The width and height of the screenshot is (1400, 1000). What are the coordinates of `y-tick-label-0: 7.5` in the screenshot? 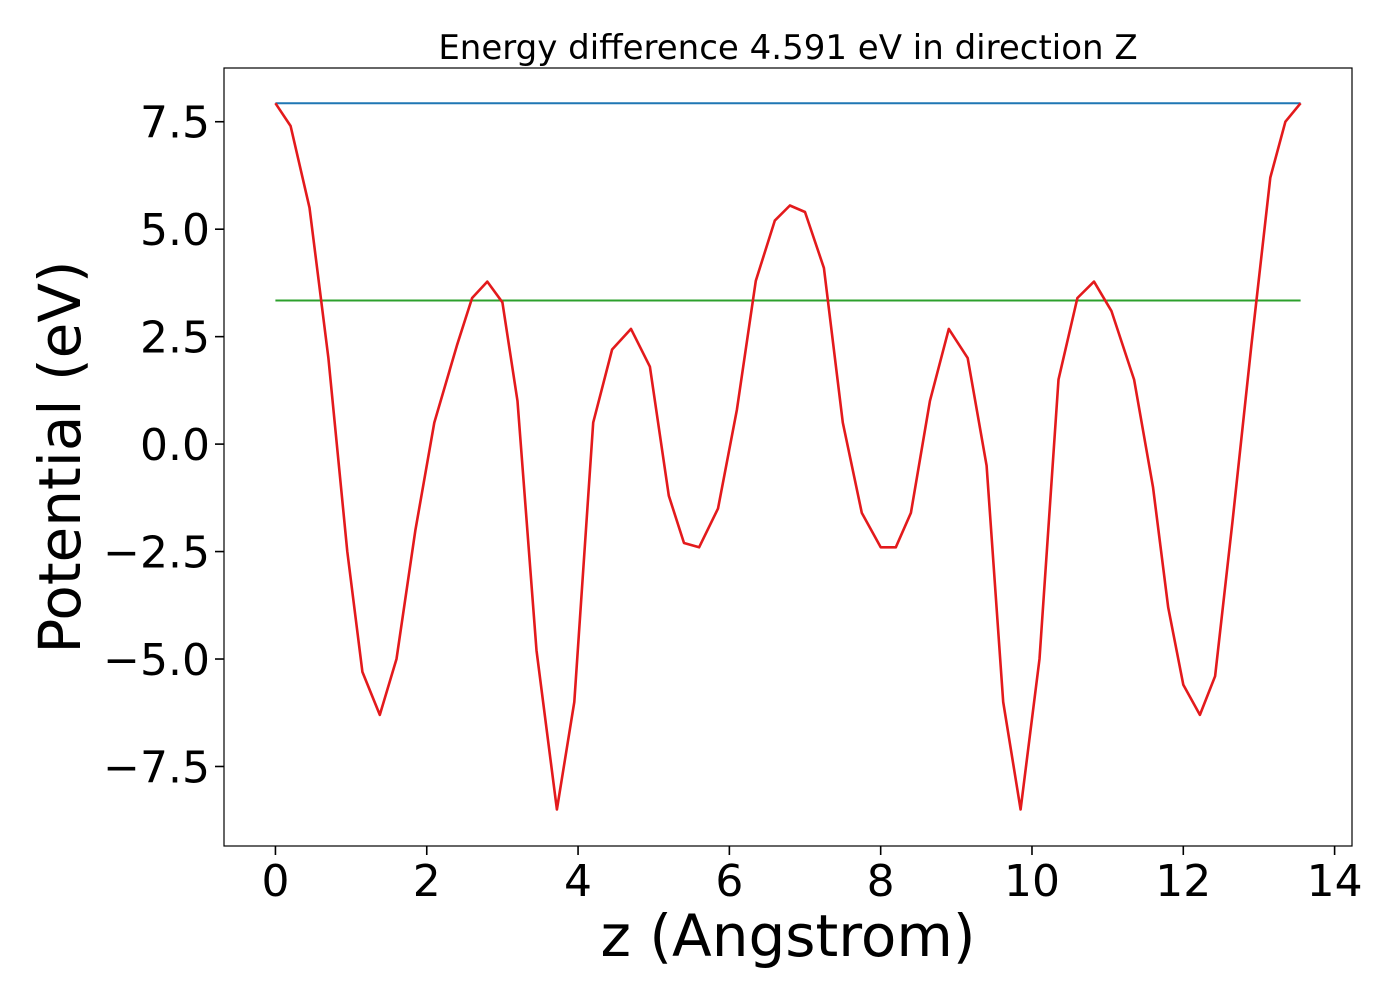 It's located at (175, 123).